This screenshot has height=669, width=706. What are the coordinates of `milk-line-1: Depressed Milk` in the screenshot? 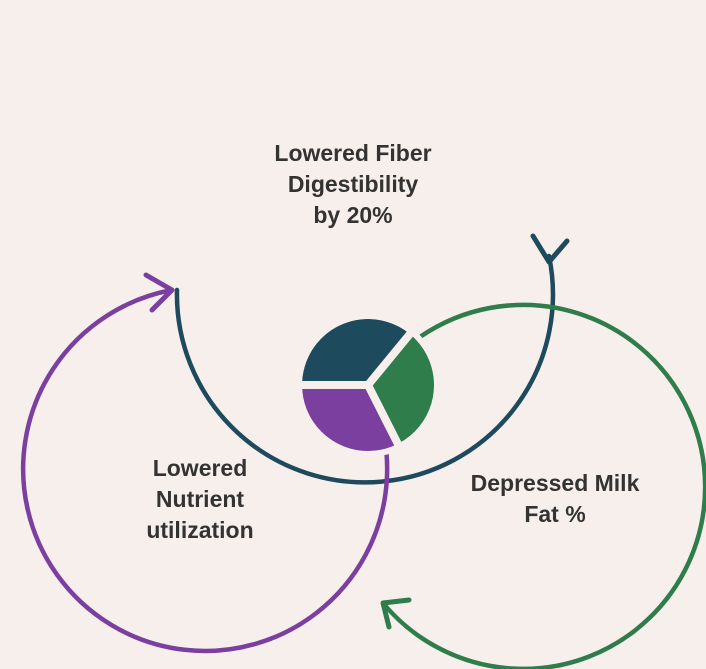 It's located at (555, 483).